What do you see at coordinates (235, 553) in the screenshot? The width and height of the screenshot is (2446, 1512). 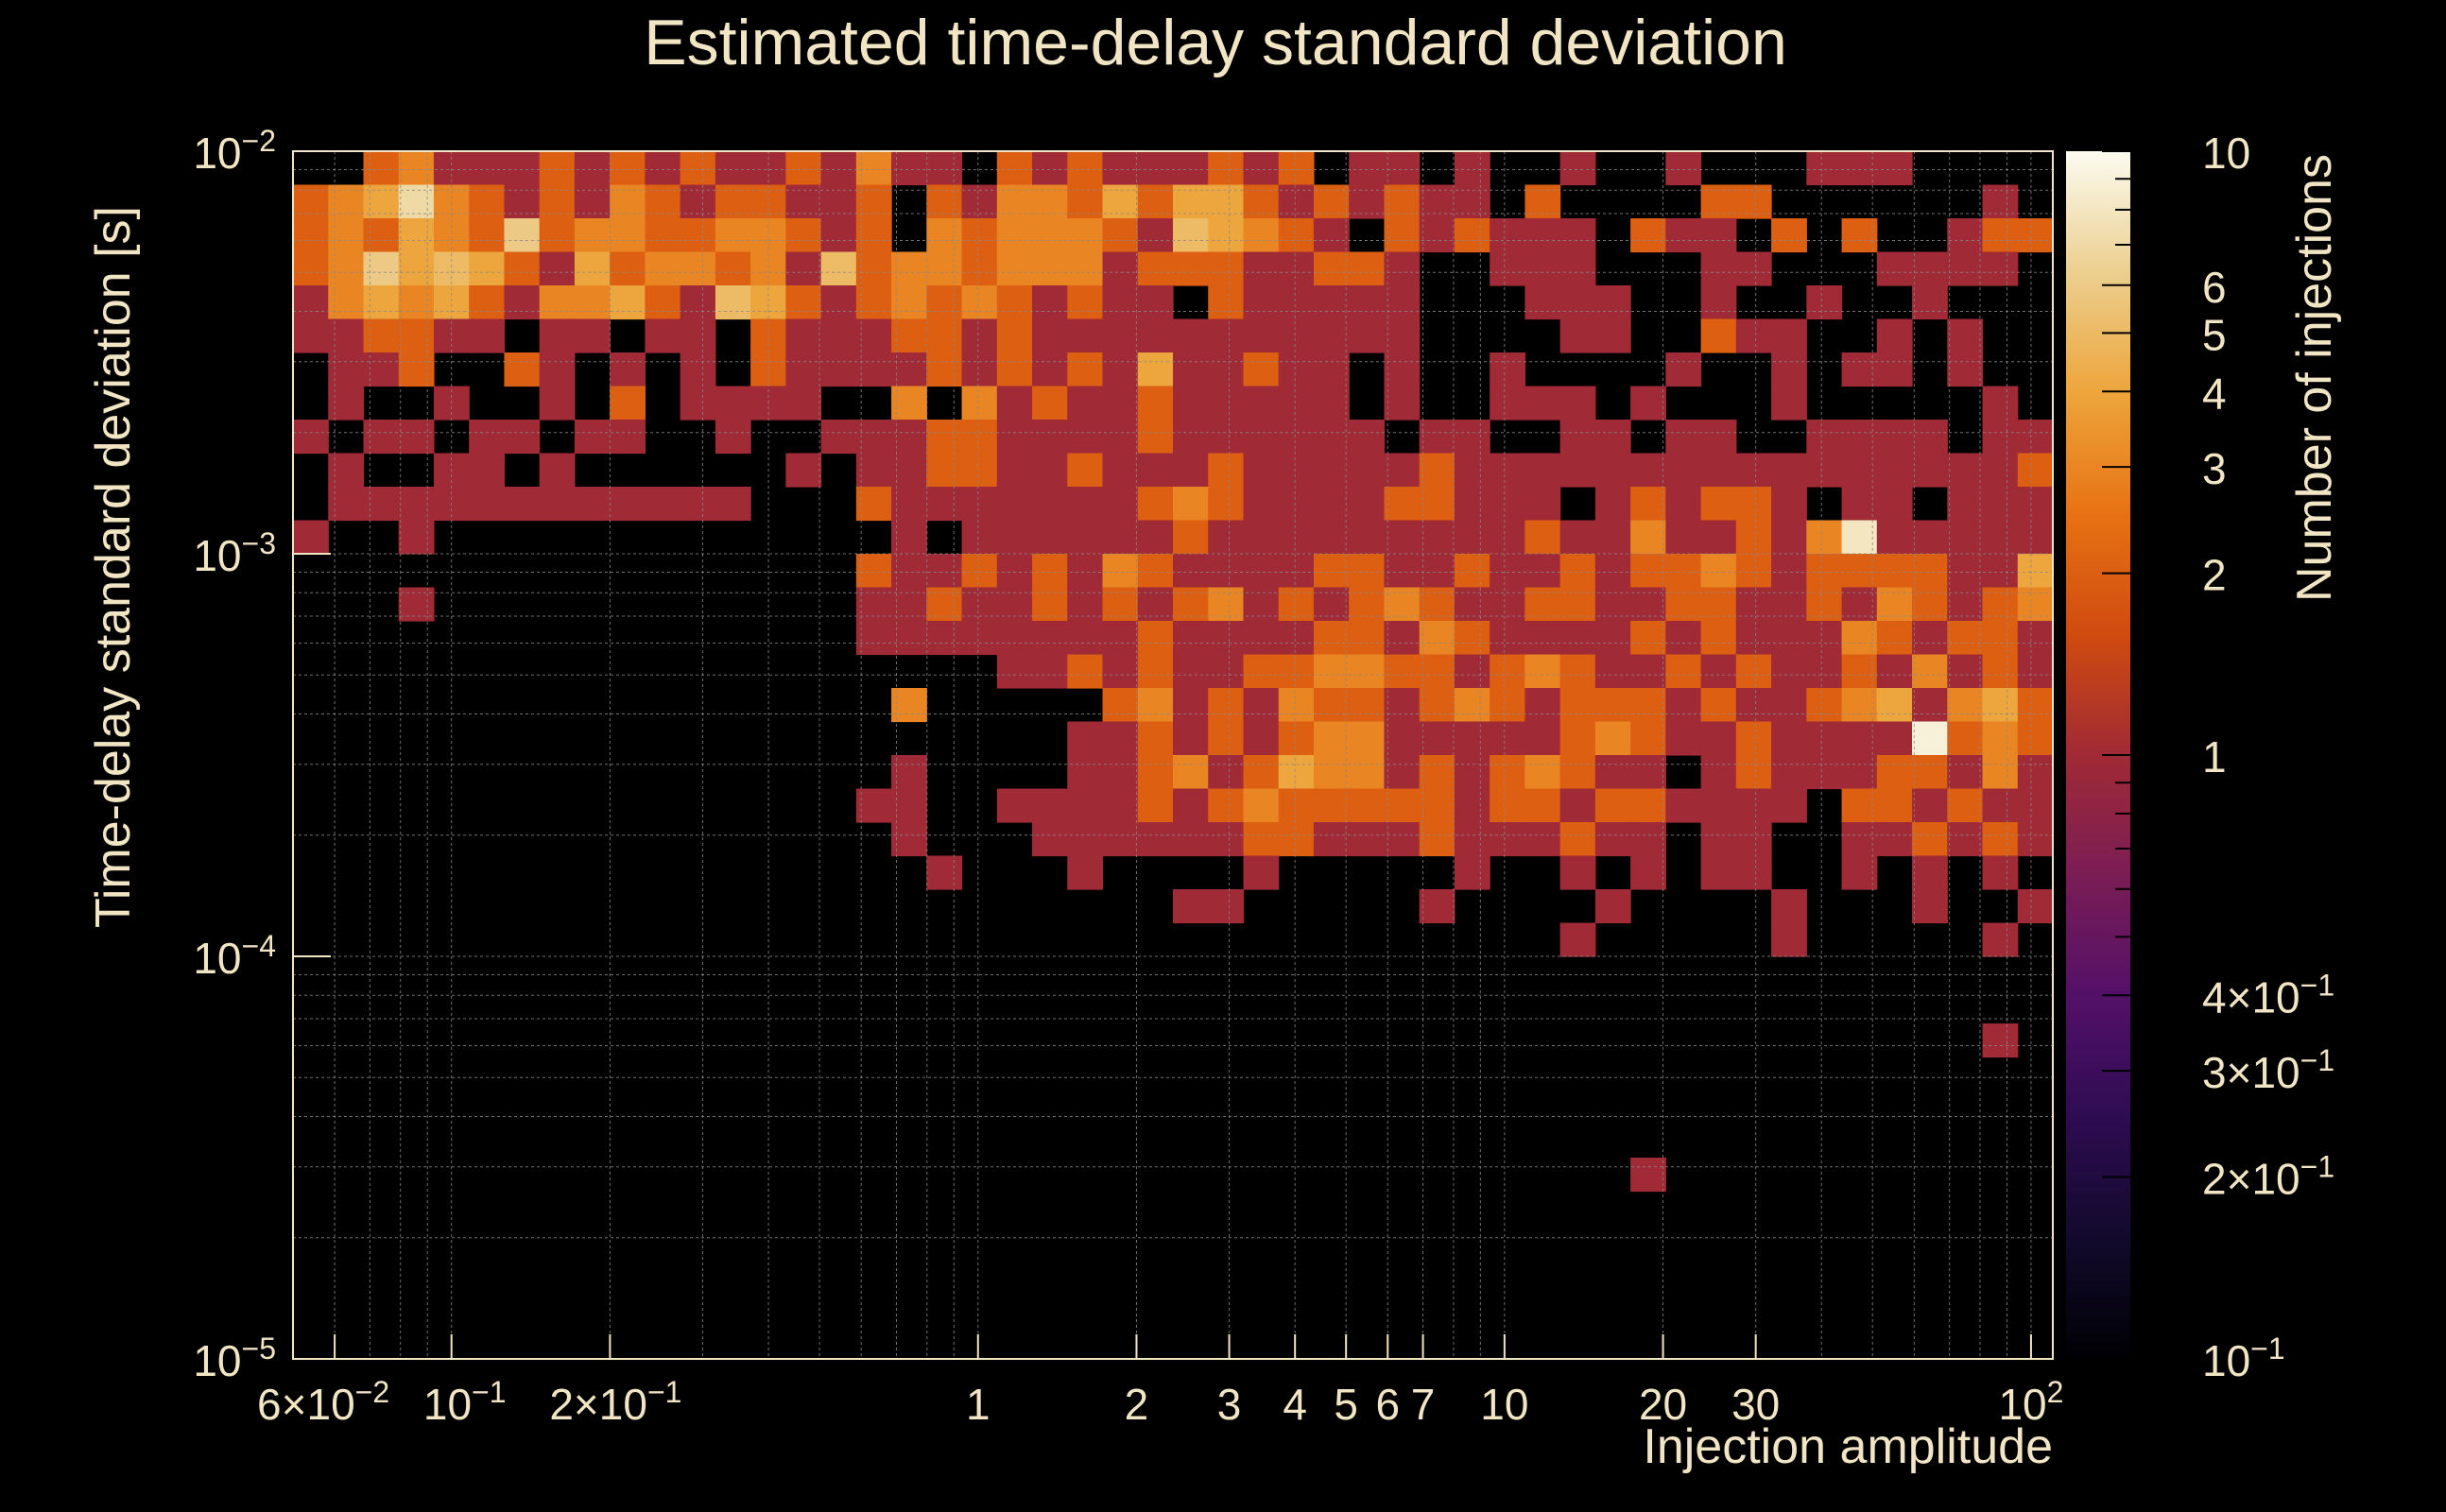 I see `y-tick-label: 10−3` at bounding box center [235, 553].